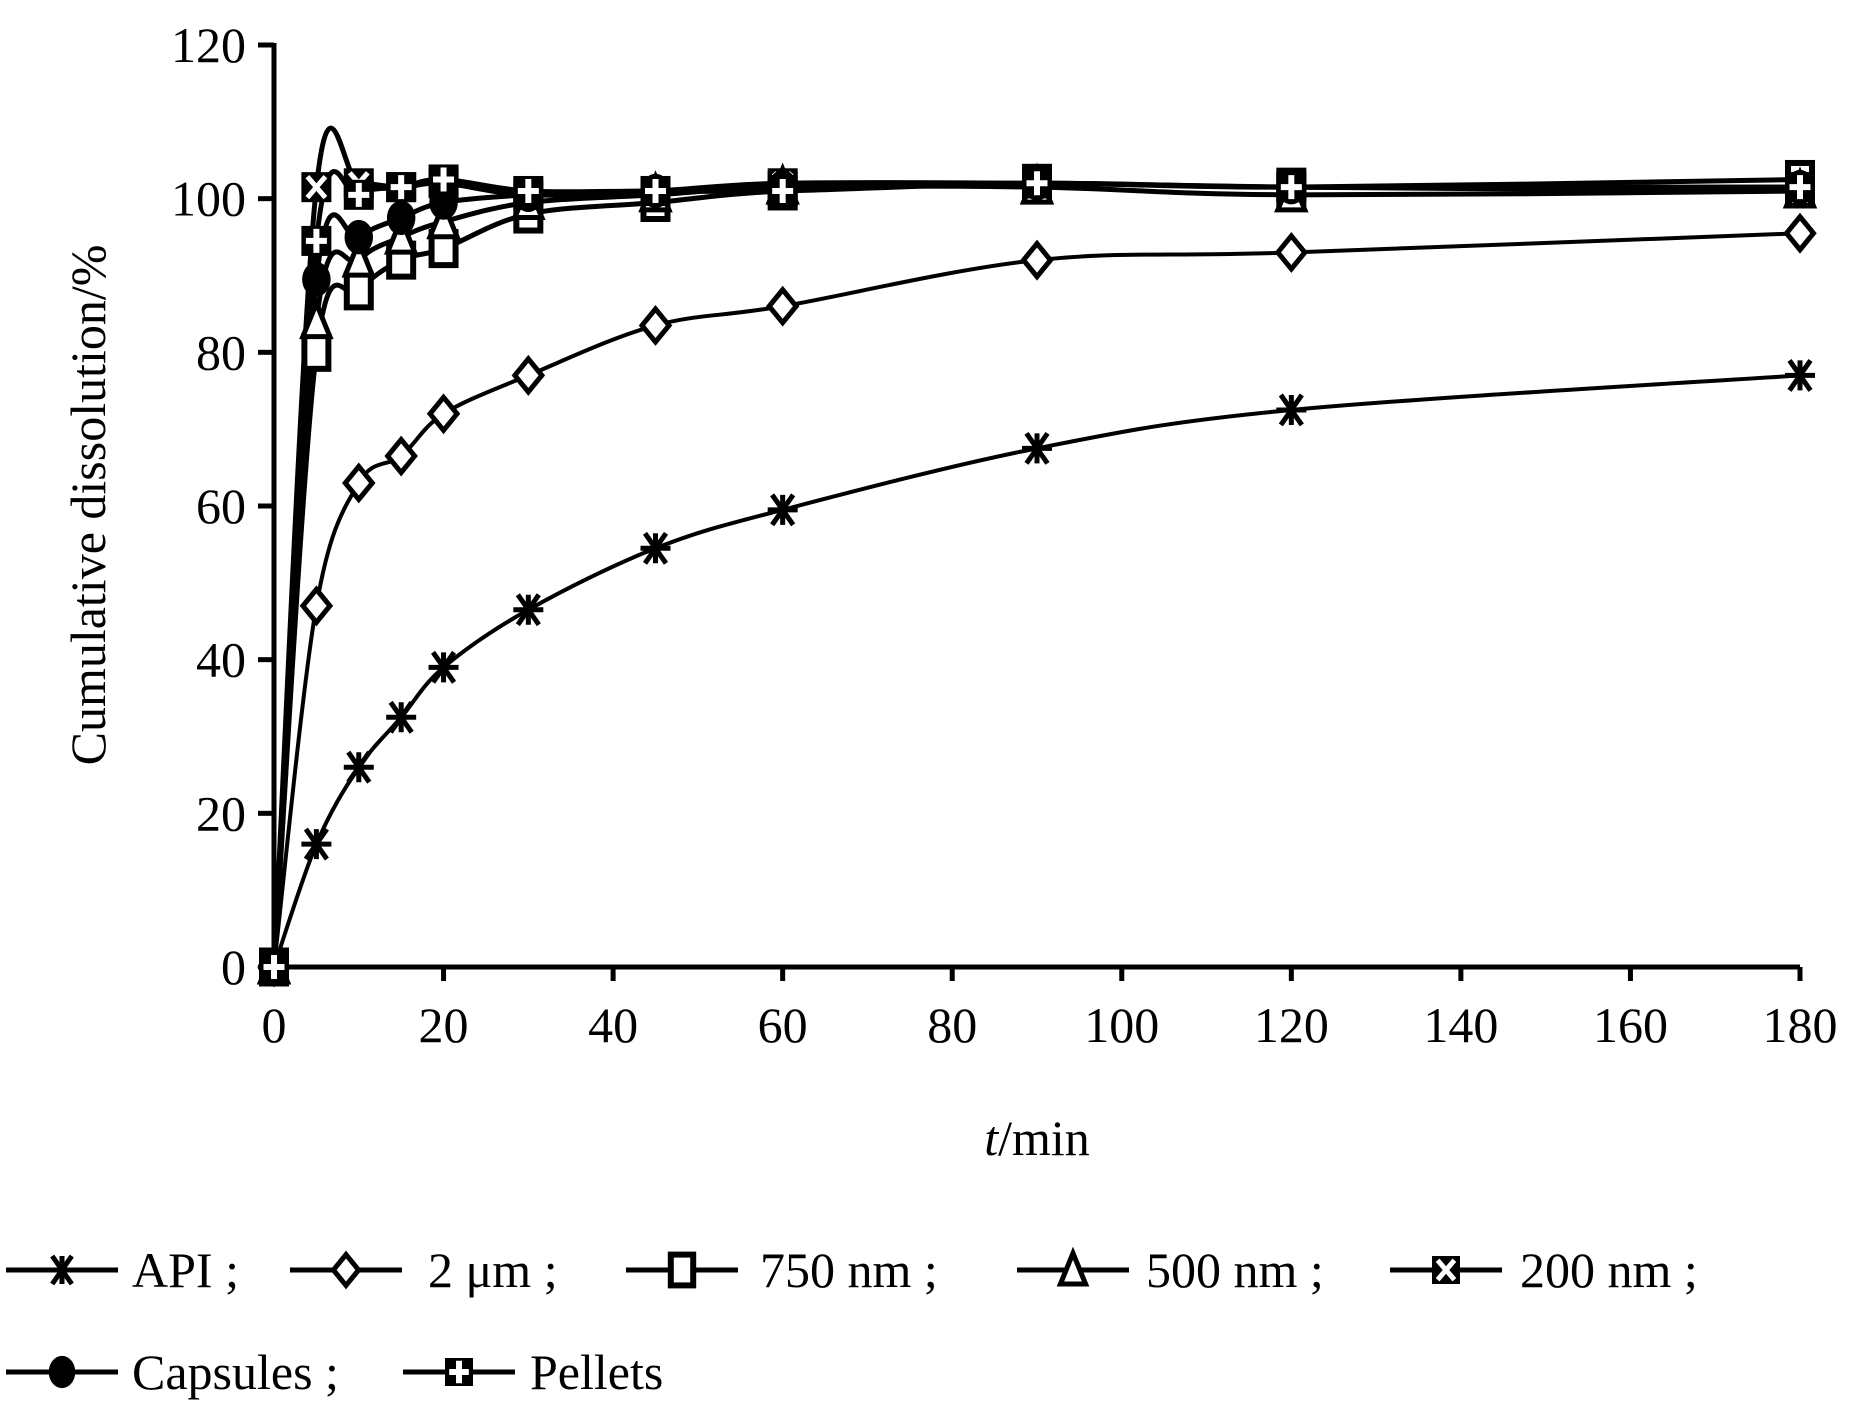 This screenshot has height=1417, width=1866. Describe the element at coordinates (235, 1372) in the screenshot. I see `legend-label: Capsules ;` at that location.